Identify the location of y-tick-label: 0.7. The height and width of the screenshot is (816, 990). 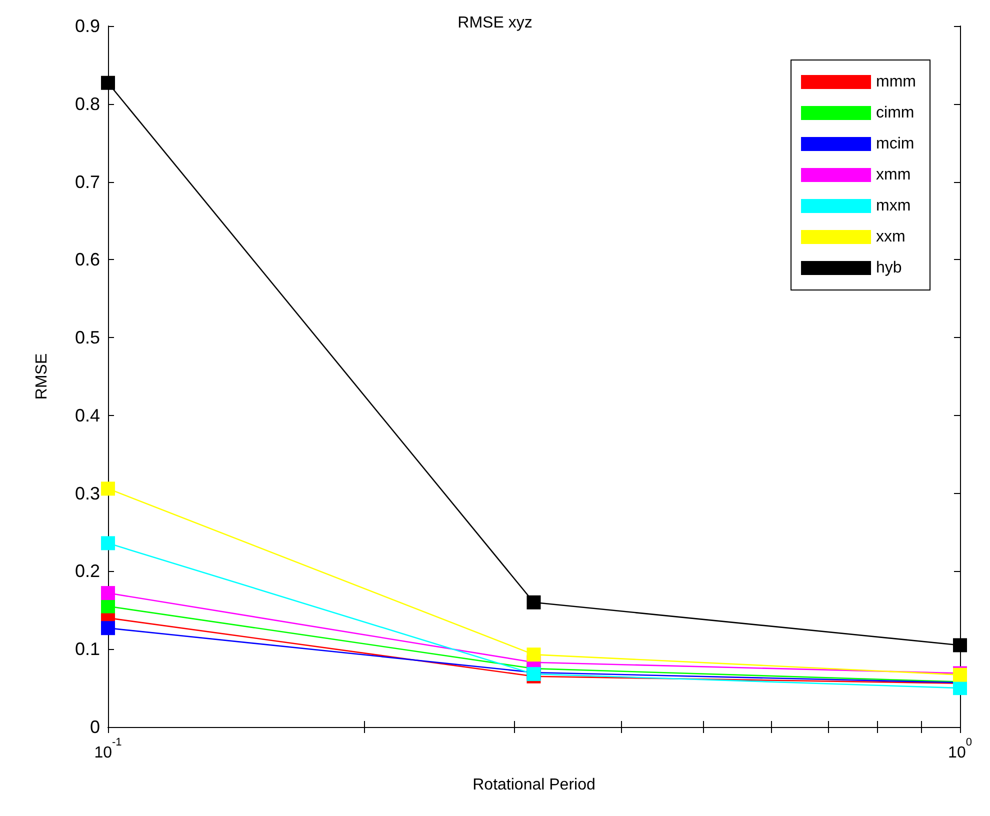
(87, 182).